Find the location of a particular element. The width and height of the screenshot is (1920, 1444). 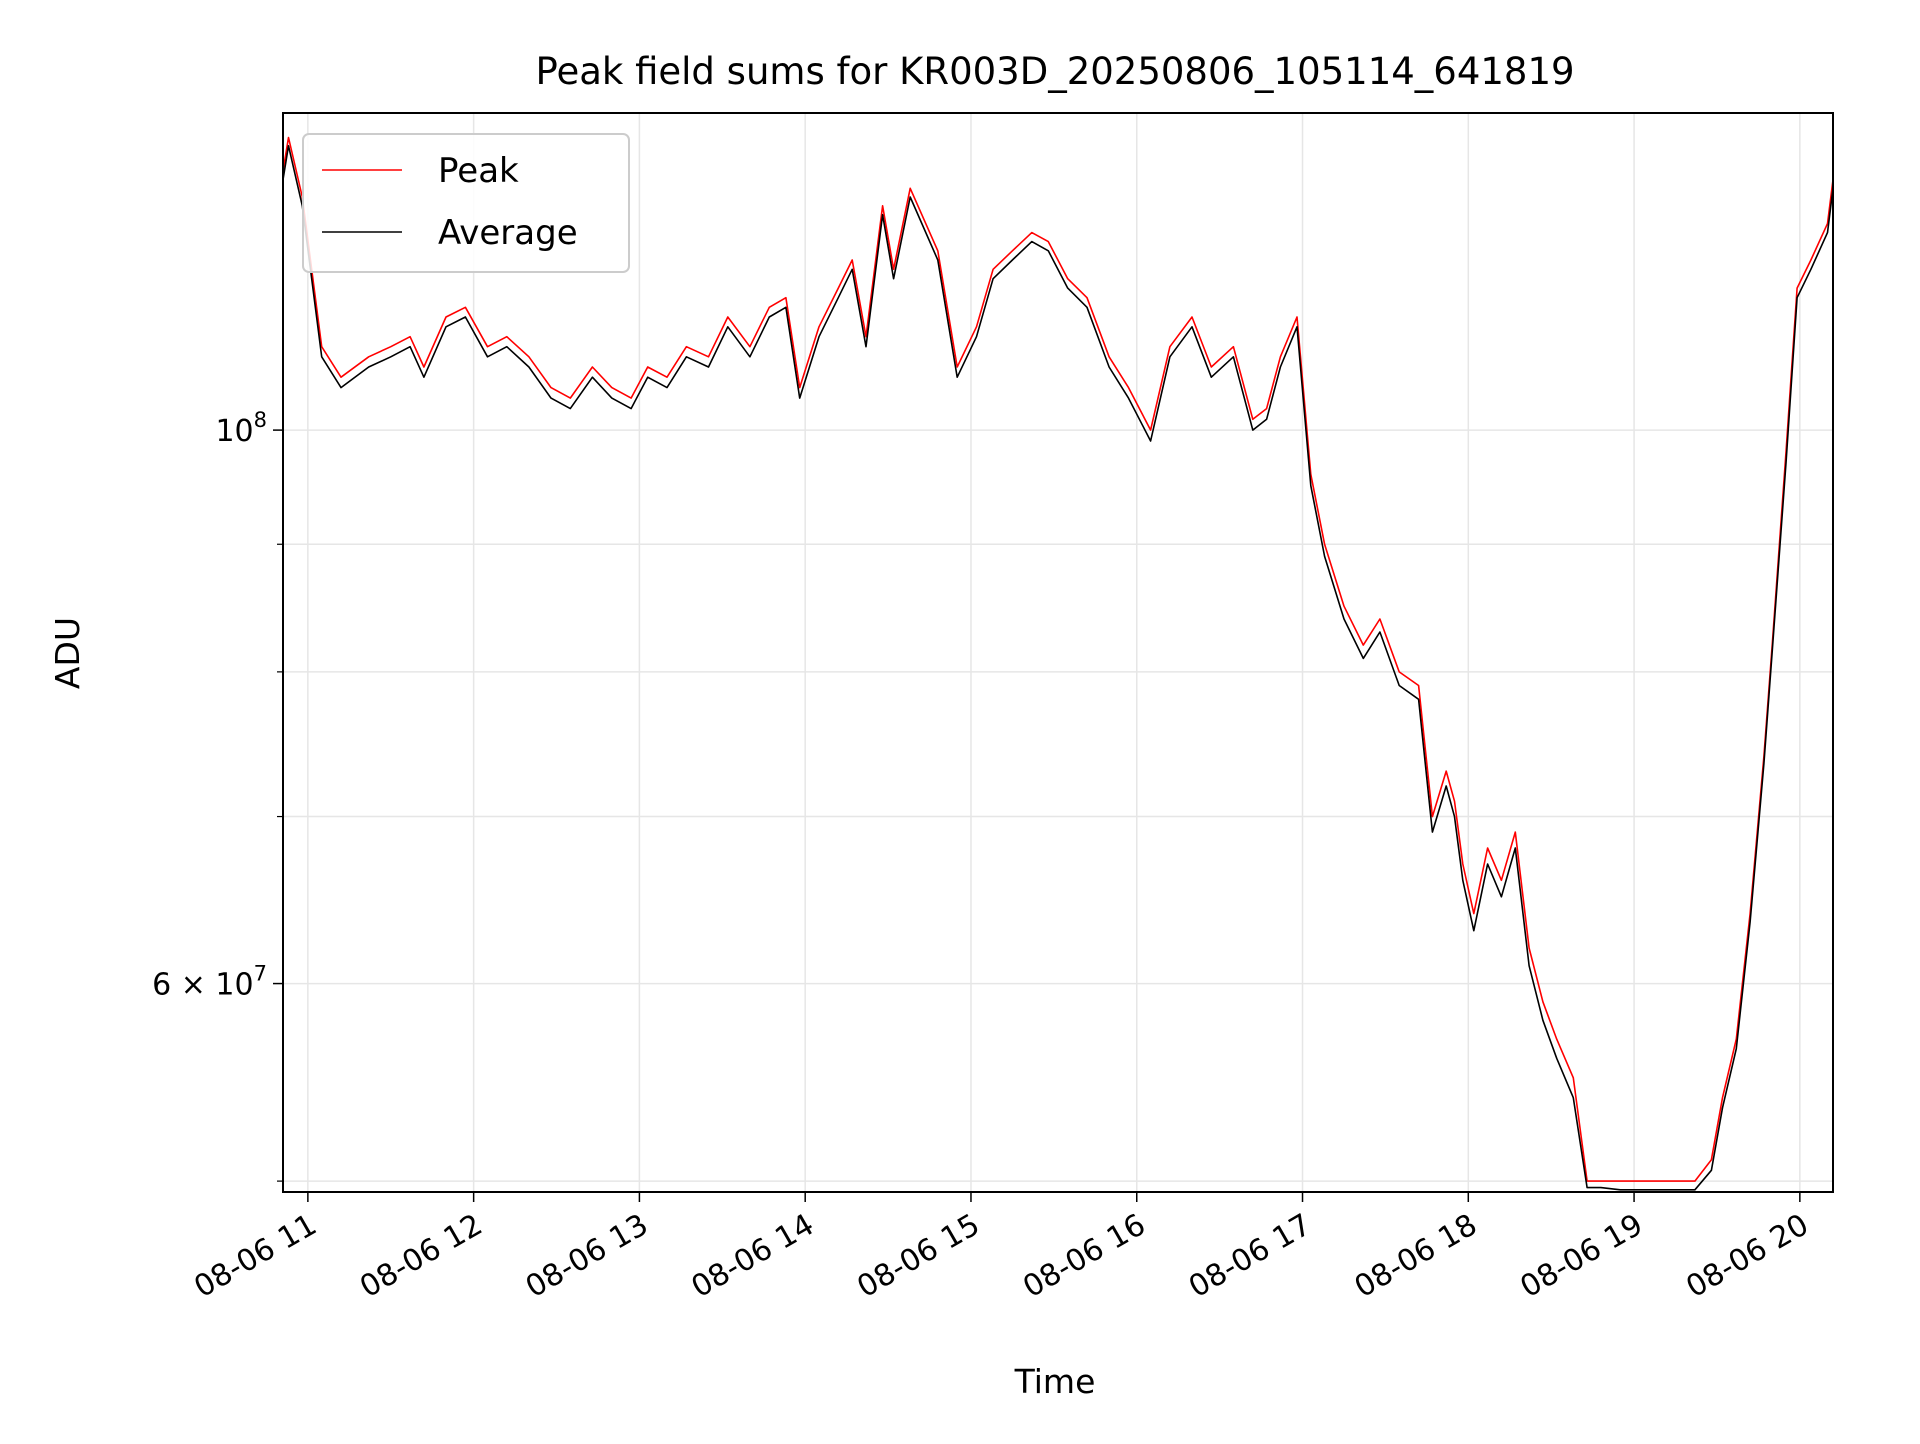

x-axis-label: Time is located at coordinates (1055, 1381).